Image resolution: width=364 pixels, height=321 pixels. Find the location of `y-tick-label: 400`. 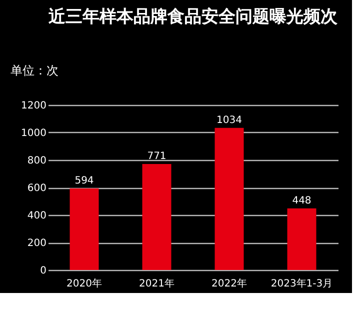

y-tick-label: 400 is located at coordinates (36, 216).